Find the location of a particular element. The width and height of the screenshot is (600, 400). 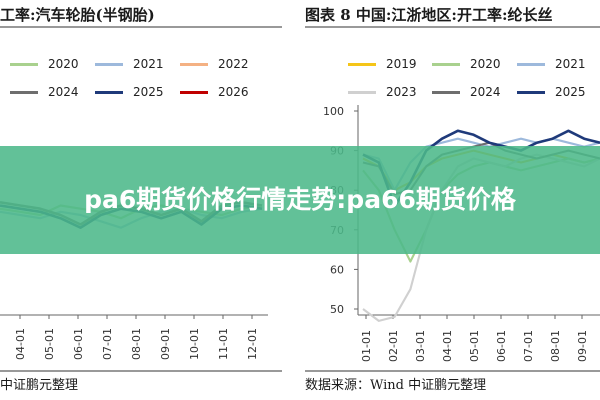

left-x-tick-label: 08-01 is located at coordinates (136, 344).